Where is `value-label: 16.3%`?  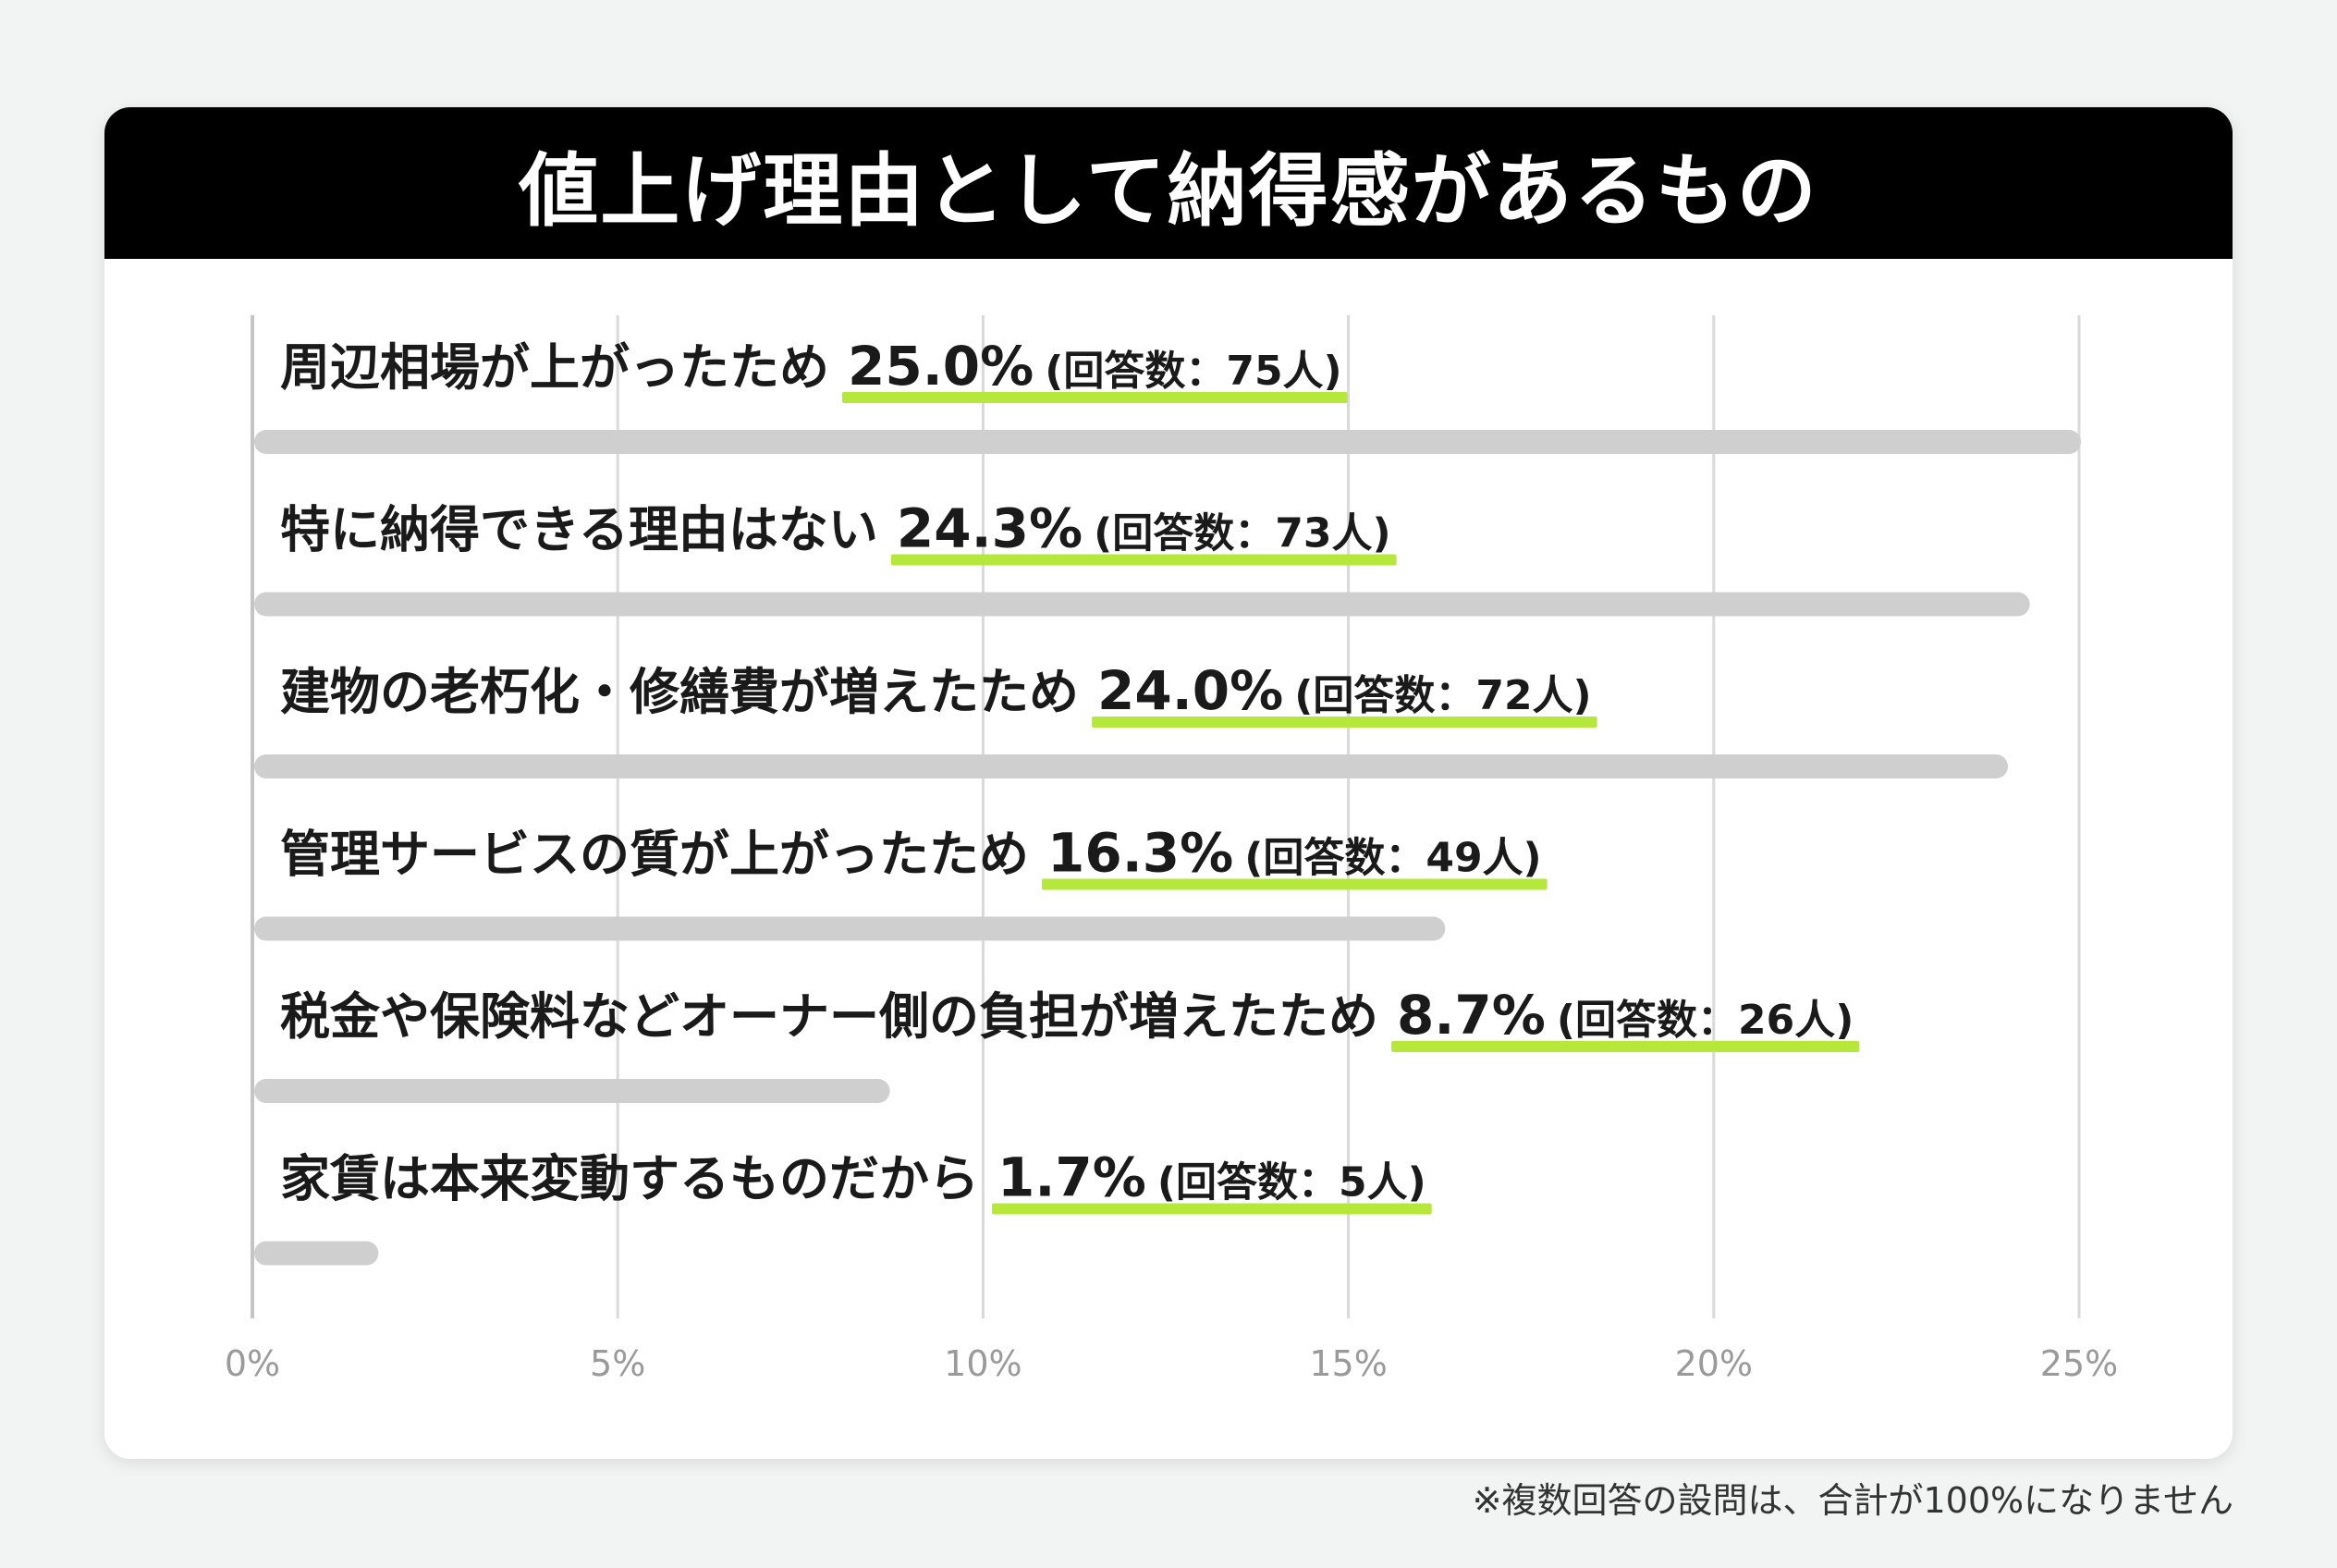
value-label: 16.3% is located at coordinates (1140, 854).